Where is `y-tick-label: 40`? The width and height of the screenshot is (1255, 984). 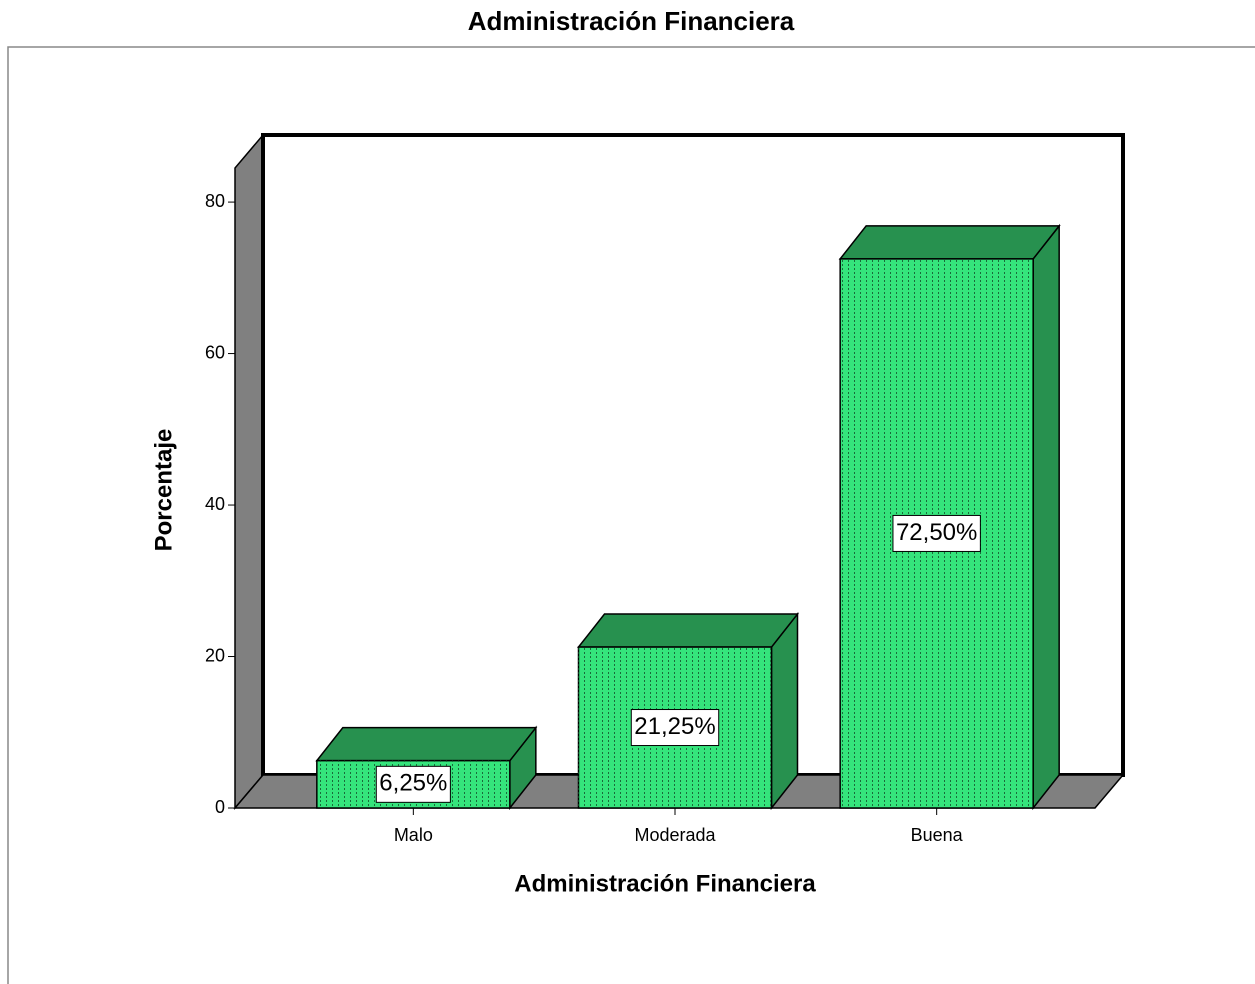 y-tick-label: 40 is located at coordinates (215, 504).